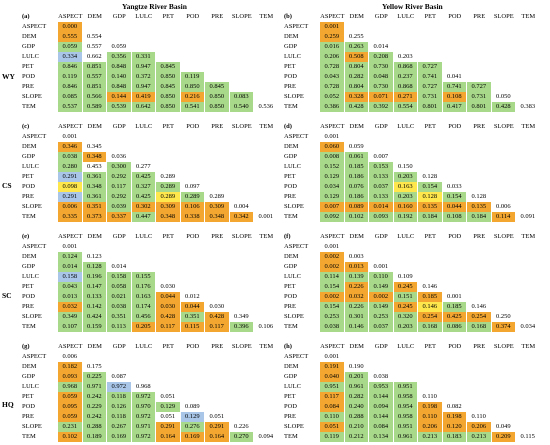 This screenshot has width=550, height=445. Describe the element at coordinates (119, 407) in the screenshot. I see `table-cell: 0.126` at that location.